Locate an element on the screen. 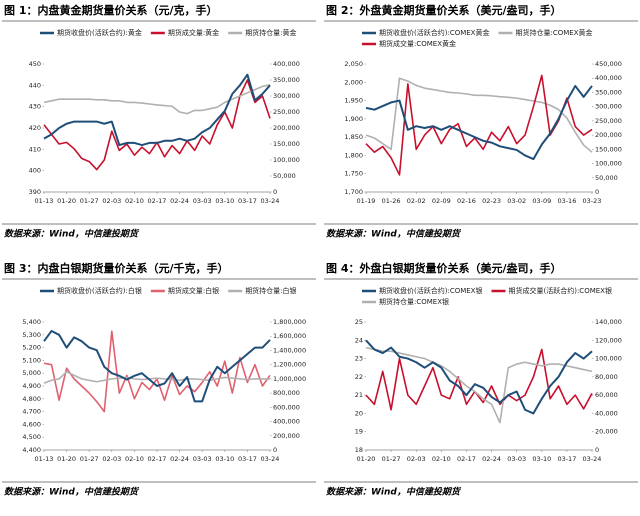  y-tick-label: 18 is located at coordinates (359, 450).